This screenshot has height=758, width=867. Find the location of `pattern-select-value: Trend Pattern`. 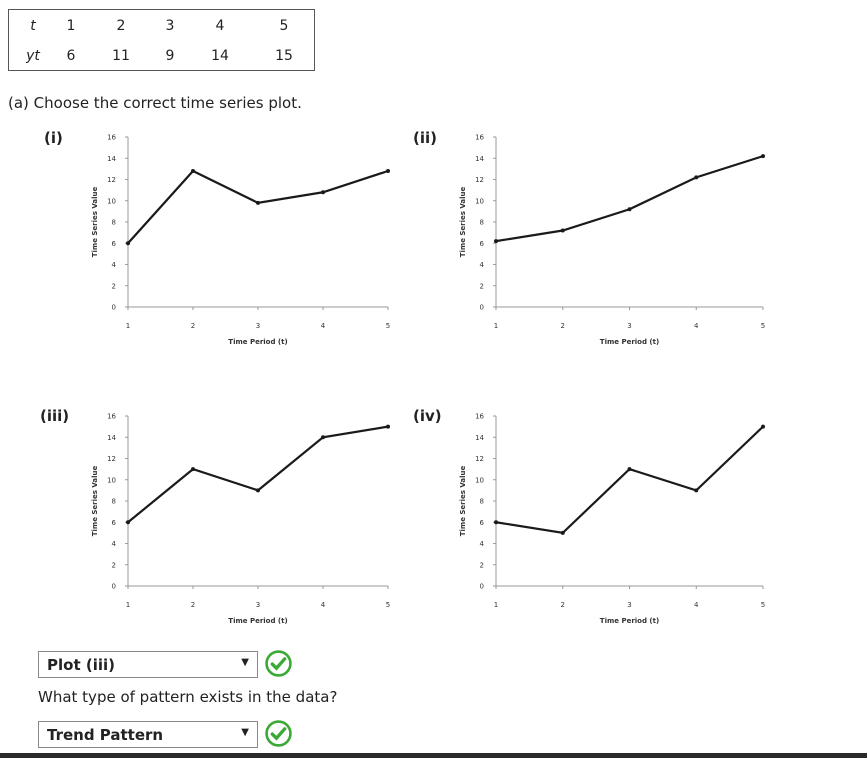

pattern-select-value: Trend Pattern is located at coordinates (105, 735).